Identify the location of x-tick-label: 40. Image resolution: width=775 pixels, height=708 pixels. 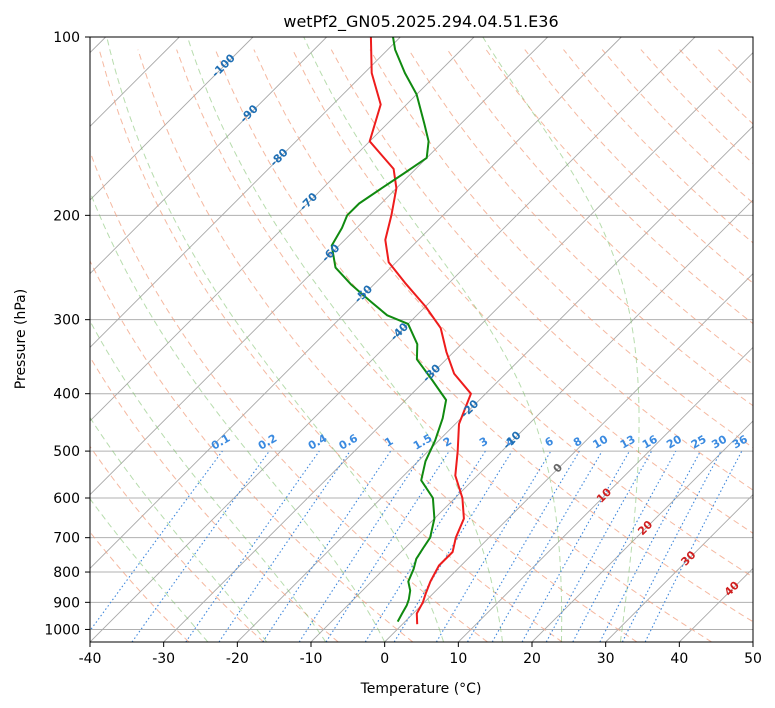
(679, 659).